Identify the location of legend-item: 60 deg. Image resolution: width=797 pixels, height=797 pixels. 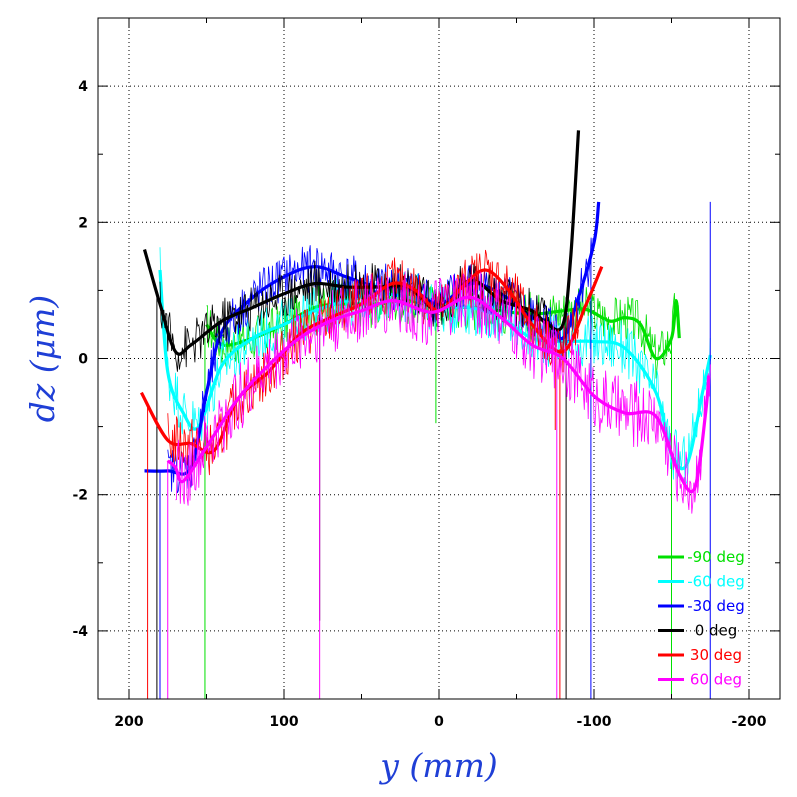
(700, 680).